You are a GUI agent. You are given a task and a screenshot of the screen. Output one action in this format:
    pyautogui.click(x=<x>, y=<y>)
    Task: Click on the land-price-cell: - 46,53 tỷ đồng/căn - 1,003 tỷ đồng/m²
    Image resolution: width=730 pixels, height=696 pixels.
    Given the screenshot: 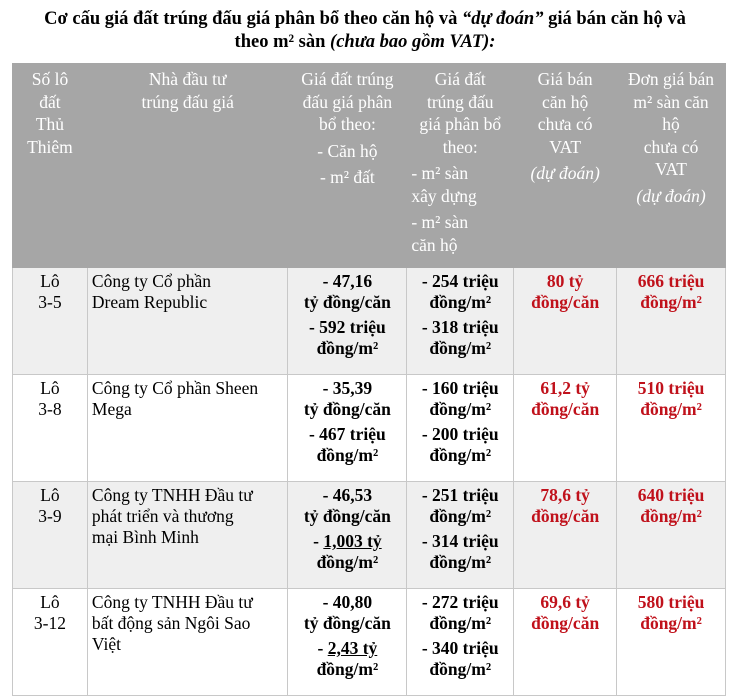 What is the action you would take?
    pyautogui.click(x=347, y=535)
    